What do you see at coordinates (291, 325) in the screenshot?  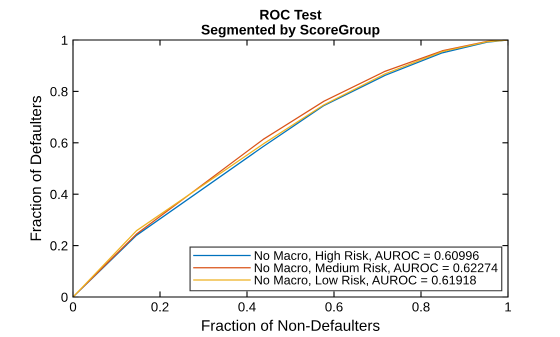 I see `x-axis-title: Fraction of Non-Defaulters` at bounding box center [291, 325].